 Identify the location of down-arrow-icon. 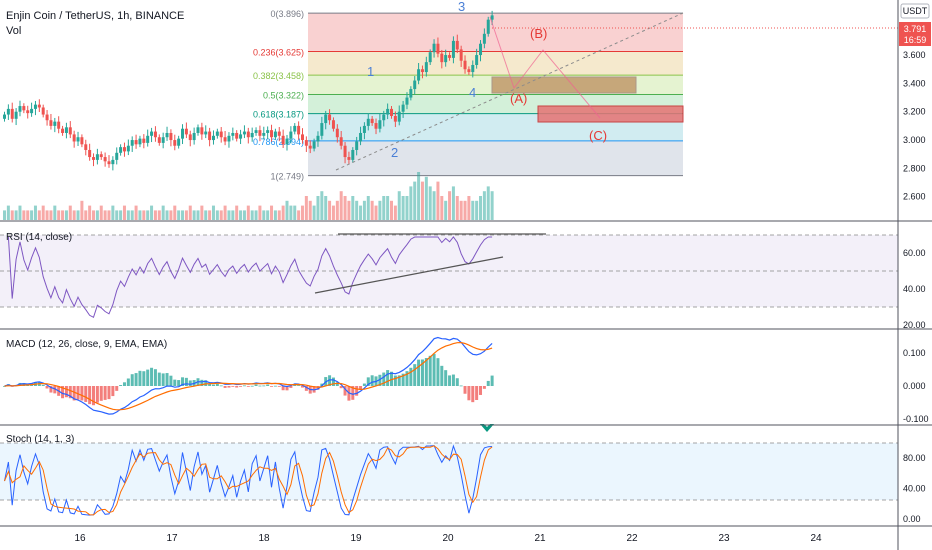
(487, 428).